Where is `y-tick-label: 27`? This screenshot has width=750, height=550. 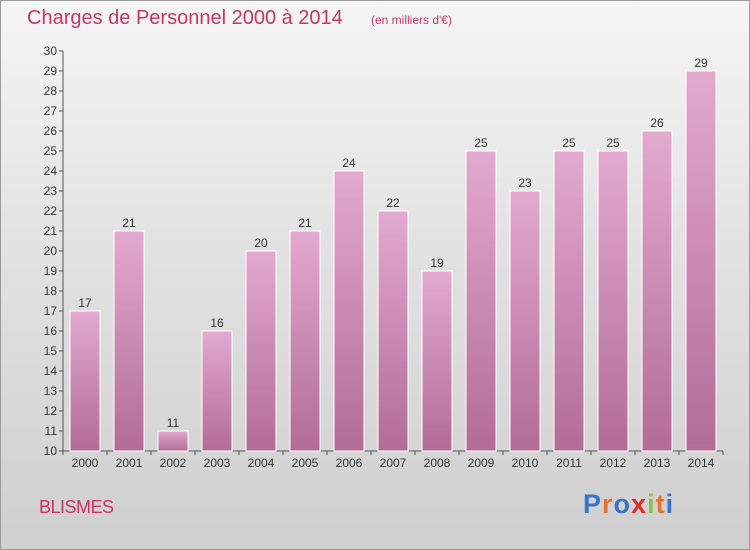
y-tick-label: 27 is located at coordinates (51, 111).